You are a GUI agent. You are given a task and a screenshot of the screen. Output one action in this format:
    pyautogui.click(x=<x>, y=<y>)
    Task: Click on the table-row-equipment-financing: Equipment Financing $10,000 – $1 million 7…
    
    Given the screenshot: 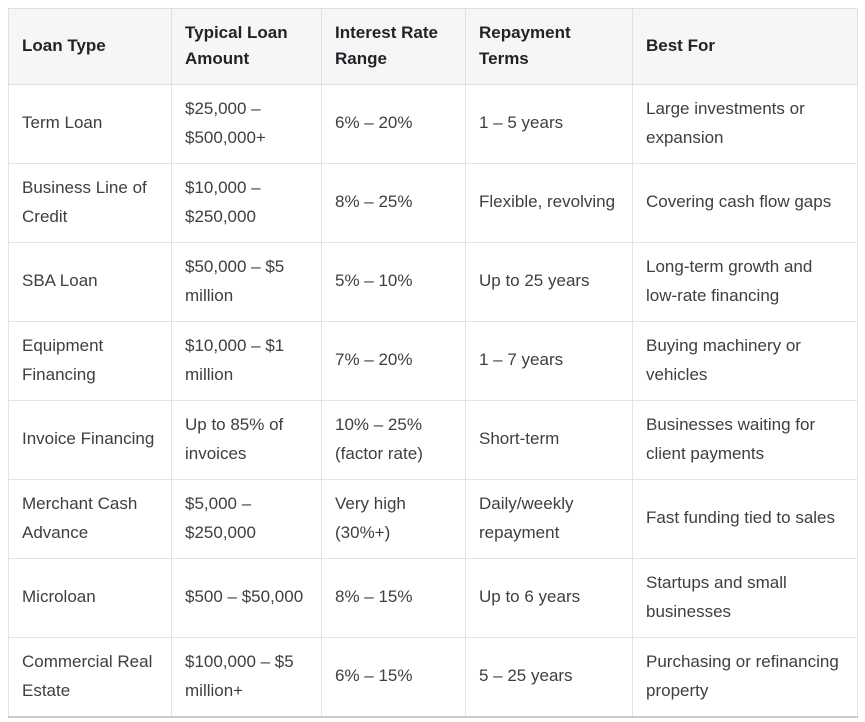 What is the action you would take?
    pyautogui.click(x=433, y=360)
    